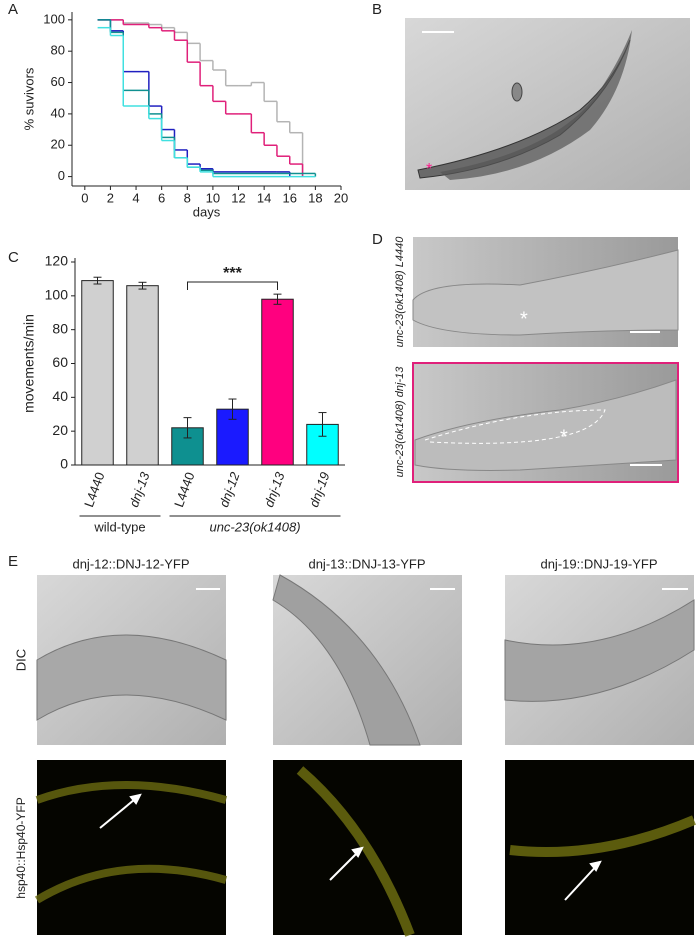 The image size is (700, 938). What do you see at coordinates (13, 257) in the screenshot?
I see `panel-label: C` at bounding box center [13, 257].